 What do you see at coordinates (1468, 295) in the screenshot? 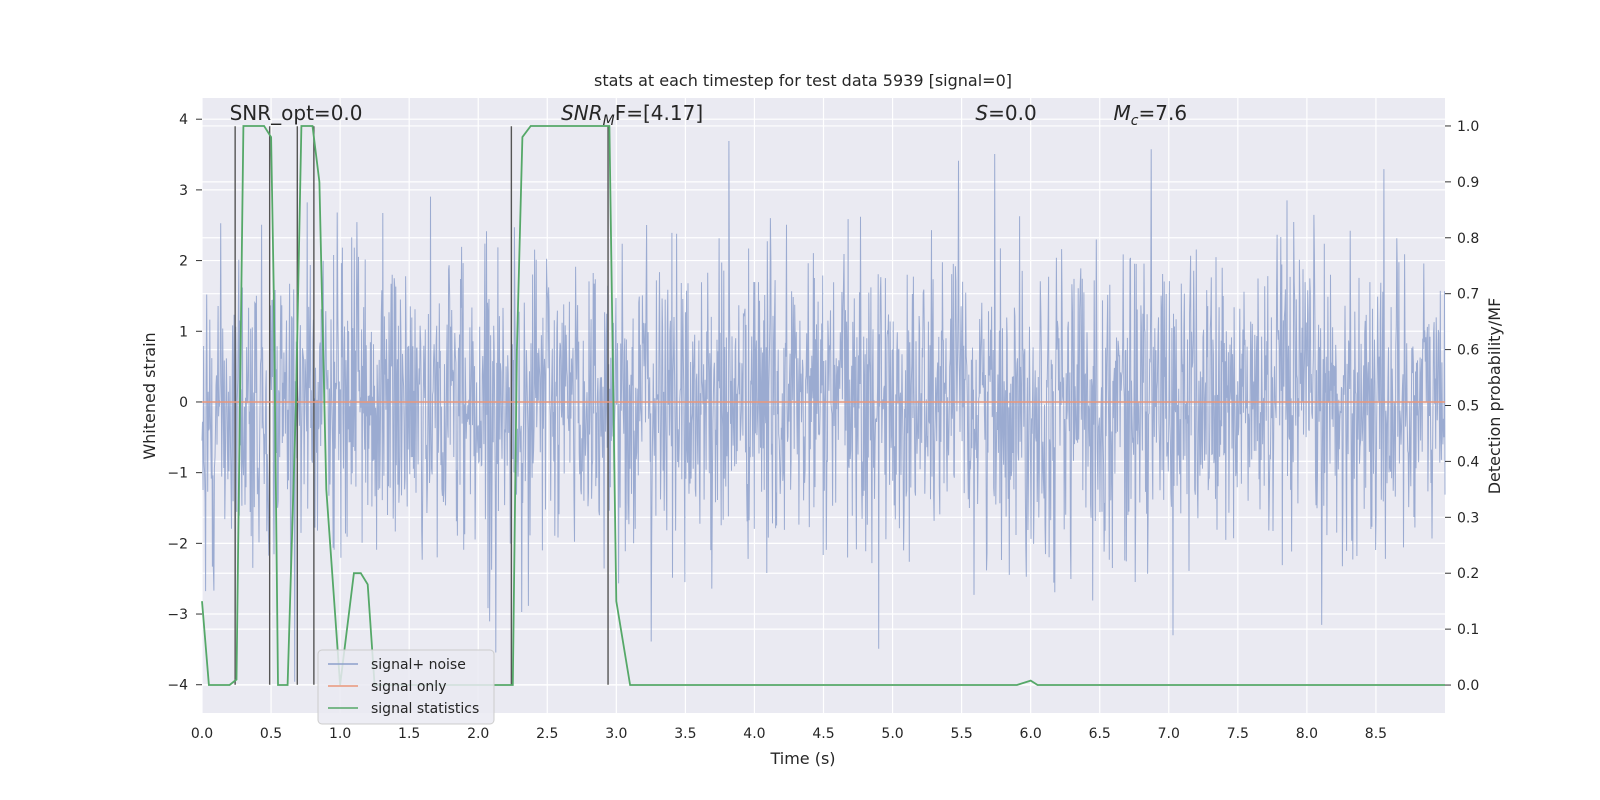
I see `y-right-tick-label: 0.7` at bounding box center [1468, 295].